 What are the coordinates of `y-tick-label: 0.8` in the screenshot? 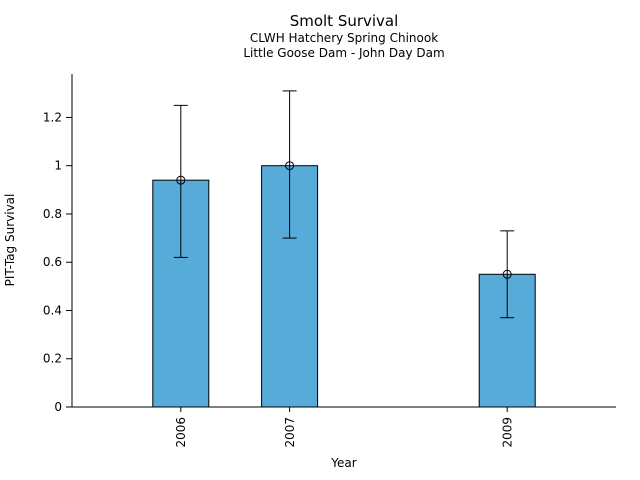 It's located at (52, 214).